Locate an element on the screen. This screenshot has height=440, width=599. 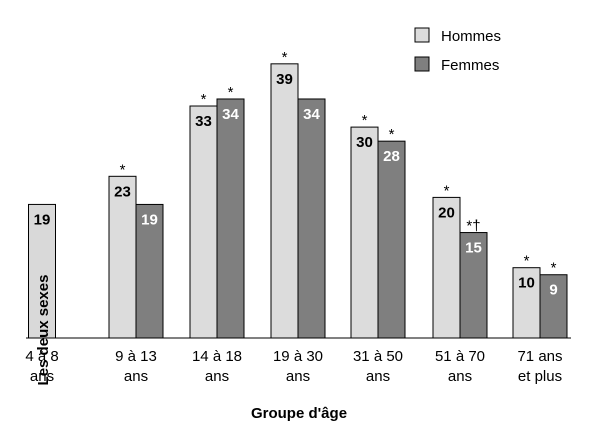
legend-label-femmes: Femmes is located at coordinates (470, 65).